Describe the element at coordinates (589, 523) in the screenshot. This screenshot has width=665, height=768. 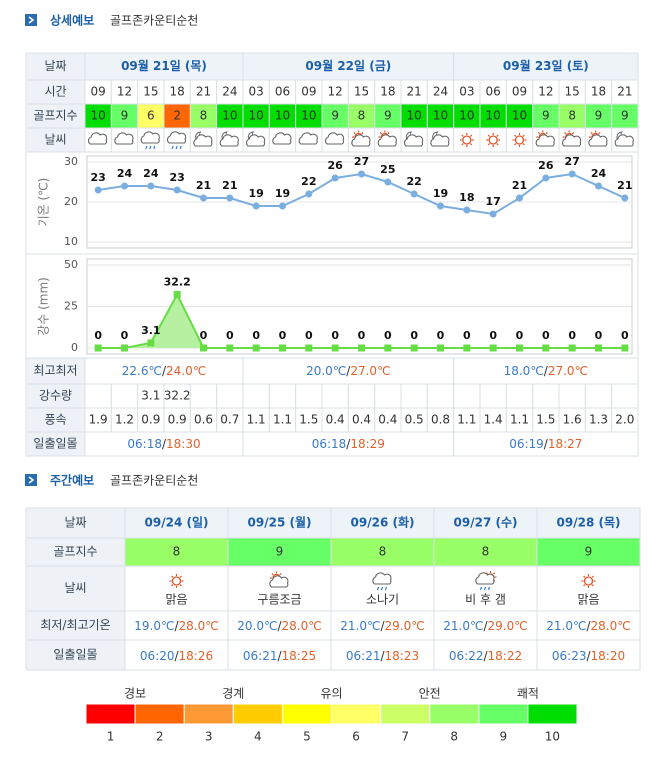
I see `date-header: 09/28 (목)` at that location.